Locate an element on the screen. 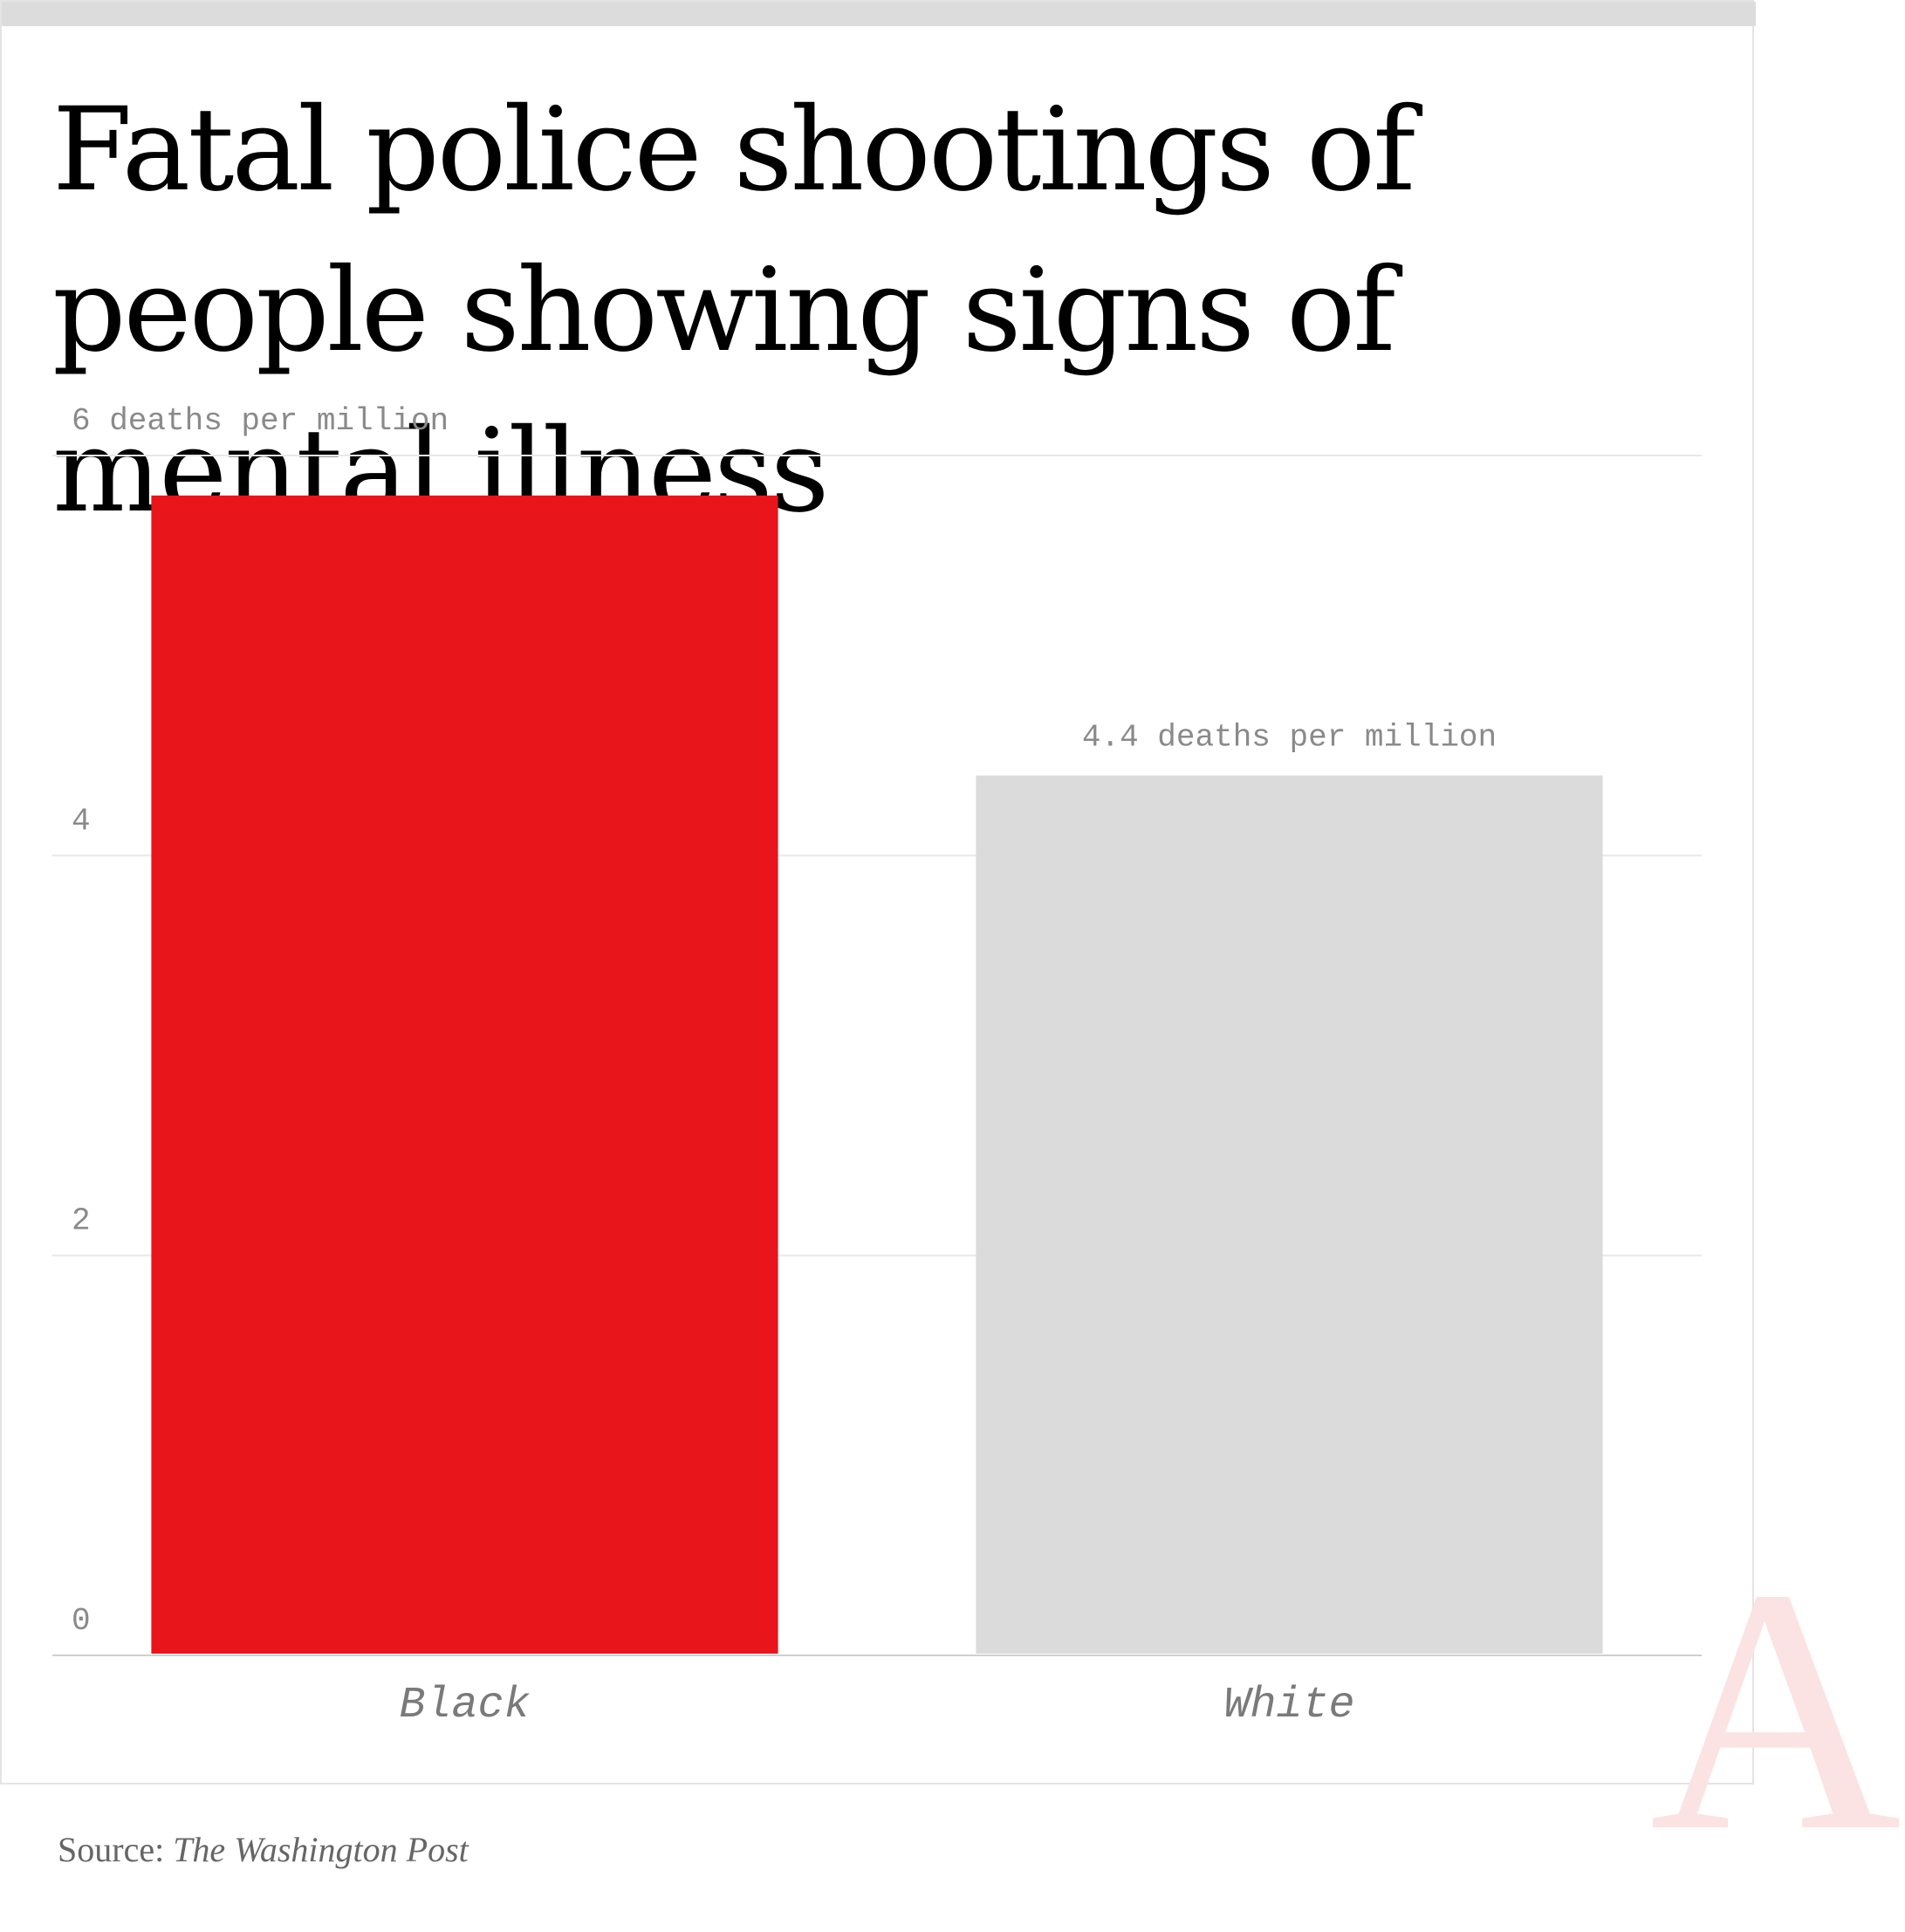  y-tick-label: 2 is located at coordinates (82, 1221).